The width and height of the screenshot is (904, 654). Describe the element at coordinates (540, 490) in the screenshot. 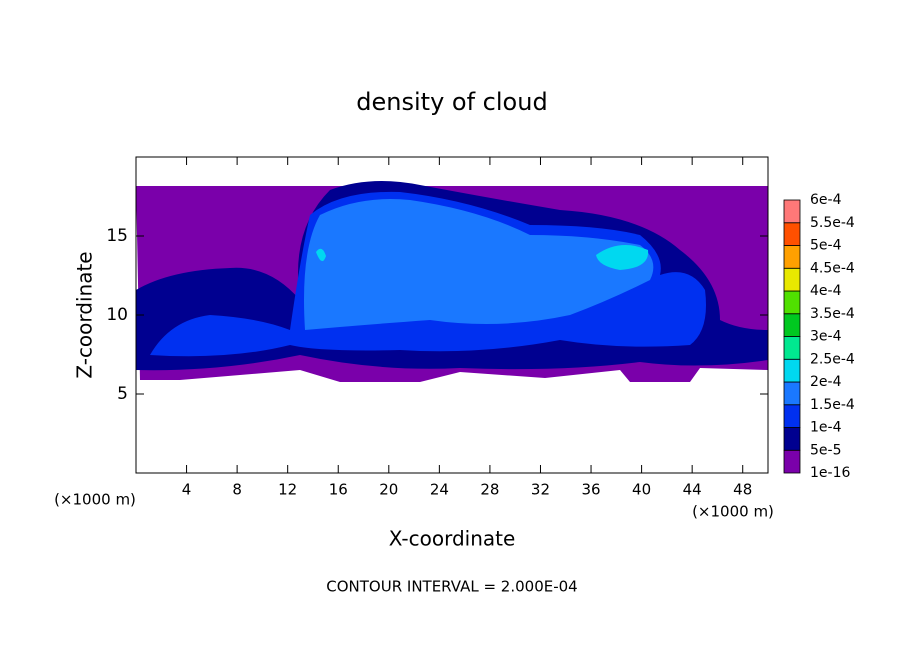

I see `x-tick-label: 32` at that location.